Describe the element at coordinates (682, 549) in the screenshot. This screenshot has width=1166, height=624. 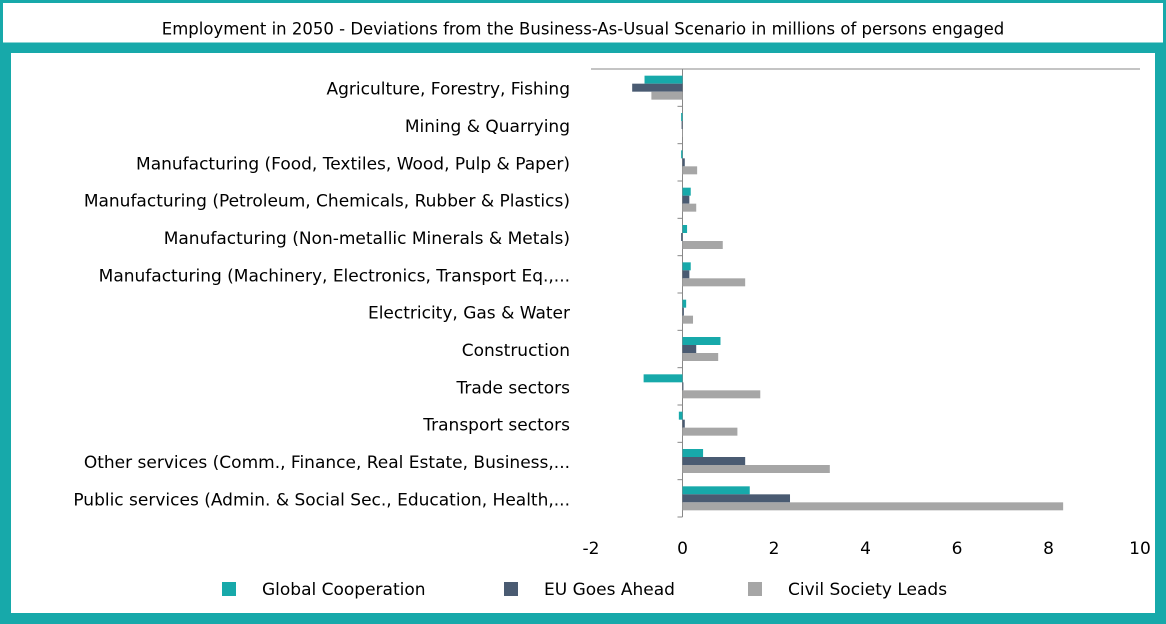
I see `x-tick-label: 0` at that location.